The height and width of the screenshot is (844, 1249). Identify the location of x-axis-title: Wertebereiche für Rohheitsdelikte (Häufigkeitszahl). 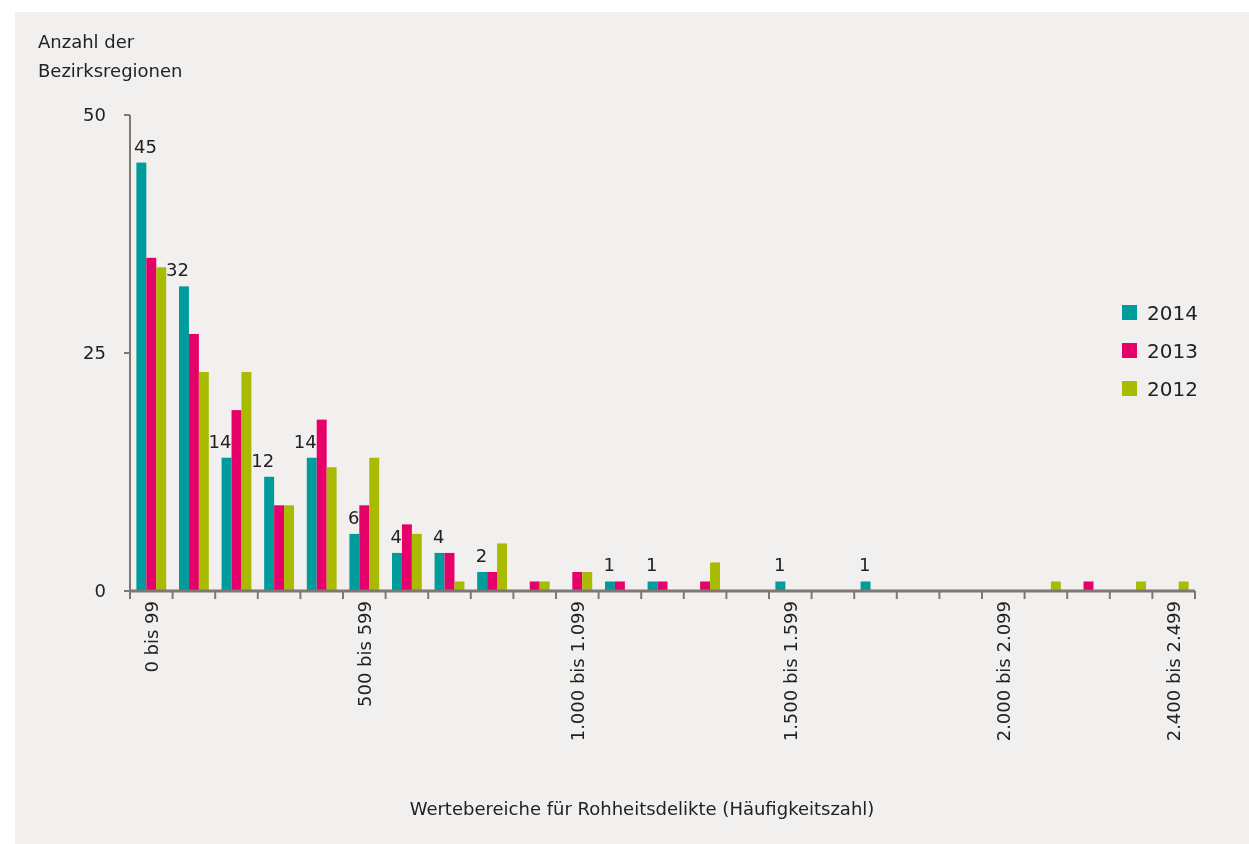
(642, 808).